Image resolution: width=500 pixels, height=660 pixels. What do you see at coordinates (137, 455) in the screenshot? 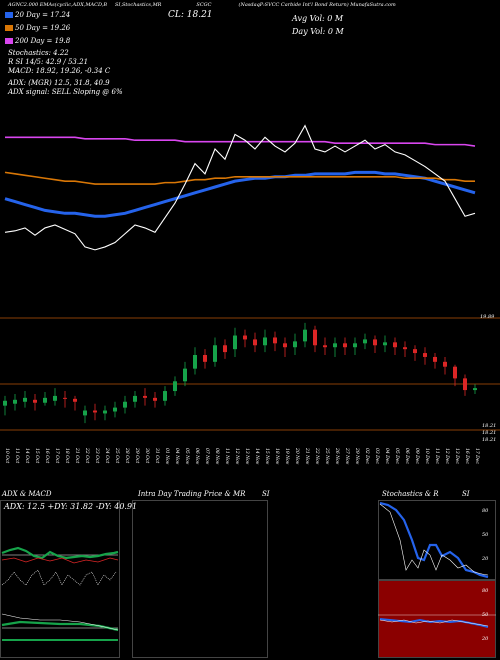
I see `date-tick-label: 29 Oct` at bounding box center [137, 455].